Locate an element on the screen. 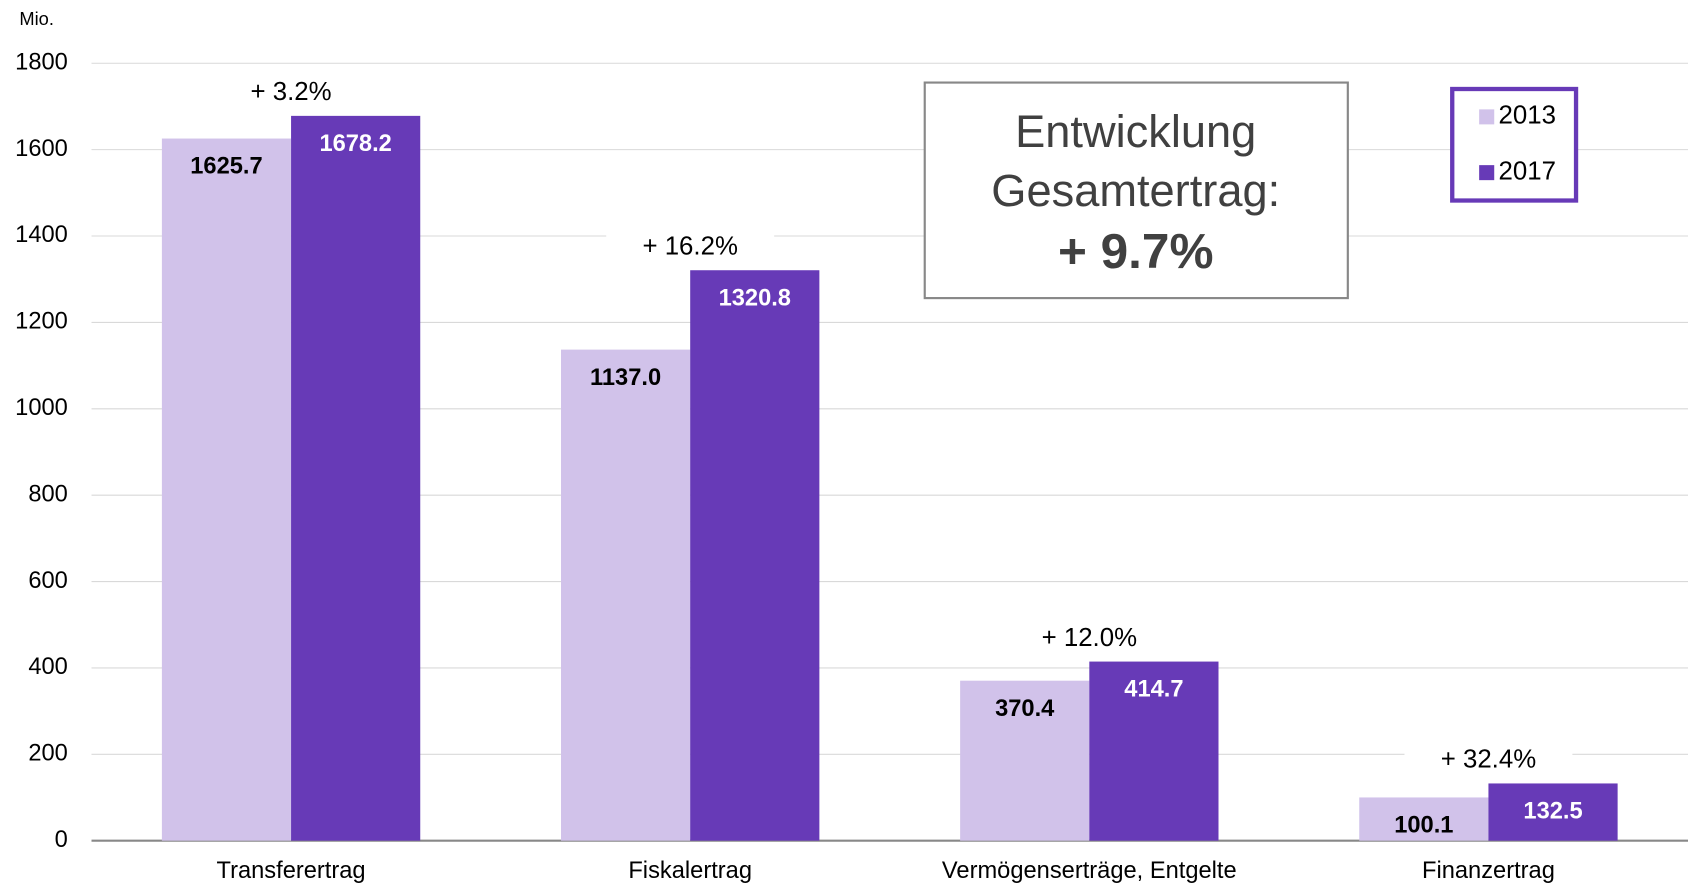 The width and height of the screenshot is (1688, 890). annotation: + 3.2% is located at coordinates (291, 92).